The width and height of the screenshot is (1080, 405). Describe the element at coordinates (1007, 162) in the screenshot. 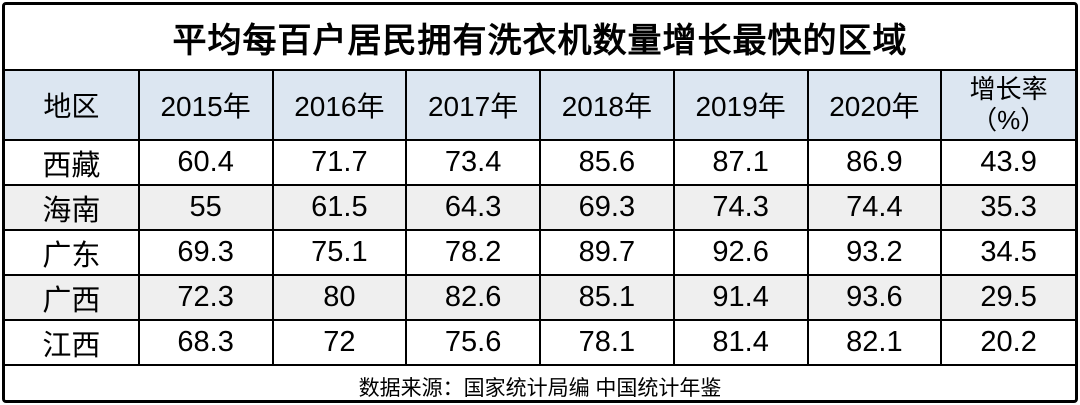

I see `growth-rate-cell: 43.9` at that location.